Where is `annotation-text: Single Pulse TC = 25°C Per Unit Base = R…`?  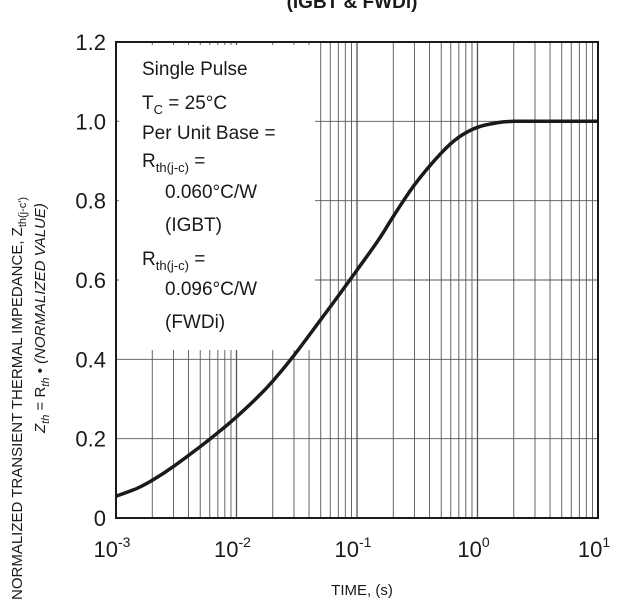
annotation-text: Single Pulse TC = 25°C Per Unit Base = R… is located at coordinates (209, 196).